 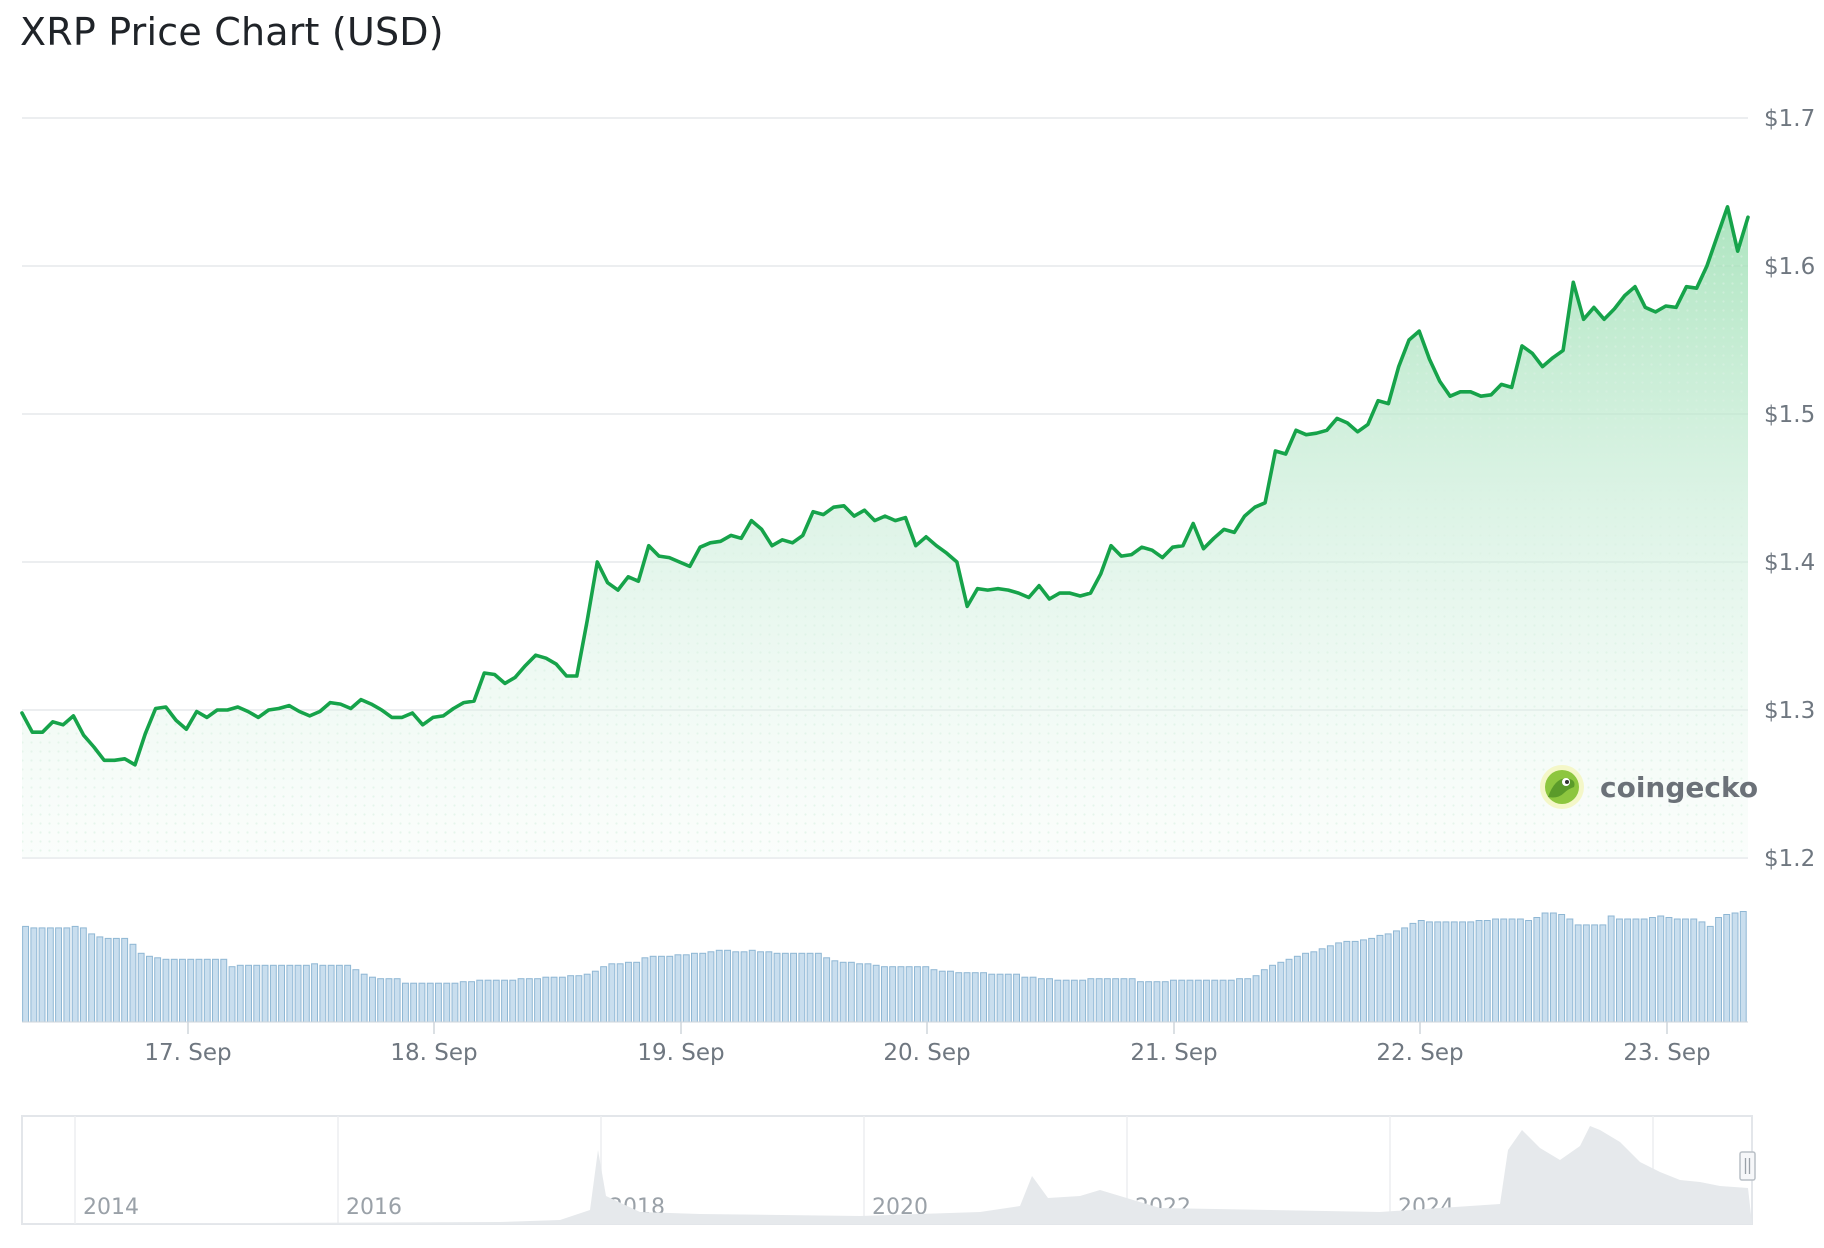 What do you see at coordinates (1789, 563) in the screenshot?
I see `y-tick-label: $1.4` at bounding box center [1789, 563].